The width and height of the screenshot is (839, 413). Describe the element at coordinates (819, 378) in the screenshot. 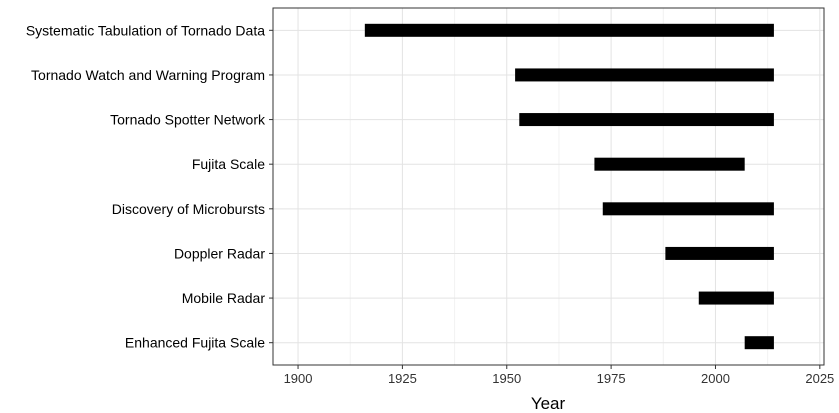

I see `x-tick-label: 2025` at that location.